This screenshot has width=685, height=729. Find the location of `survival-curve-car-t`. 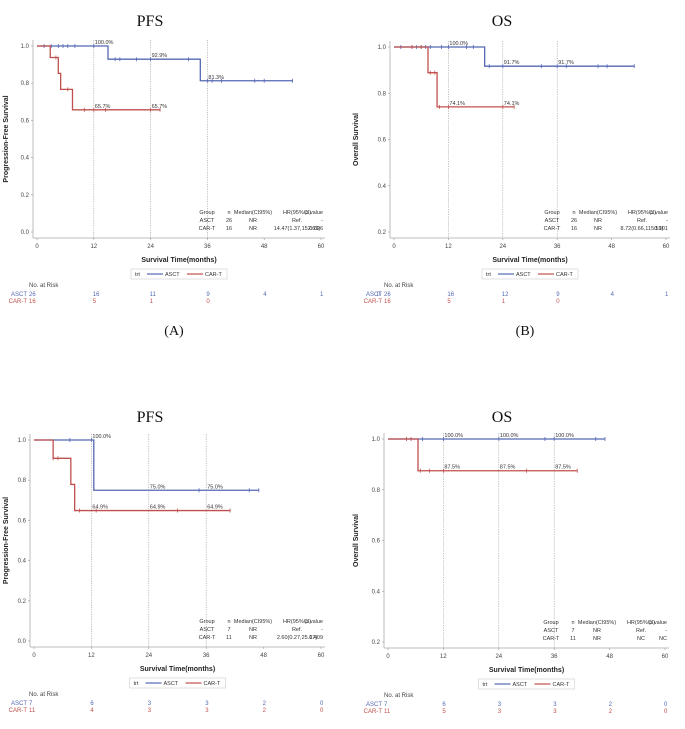

survival-curve-car-t is located at coordinates (454, 77).